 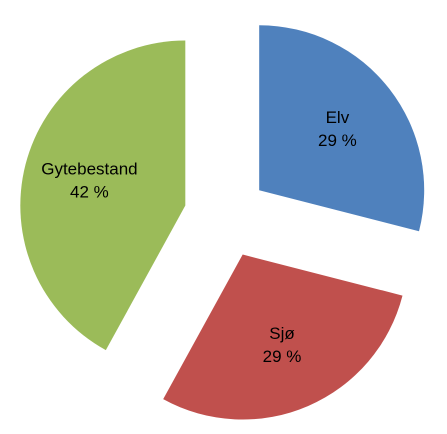 I want to click on slice-label: Elv, so click(x=338, y=117).